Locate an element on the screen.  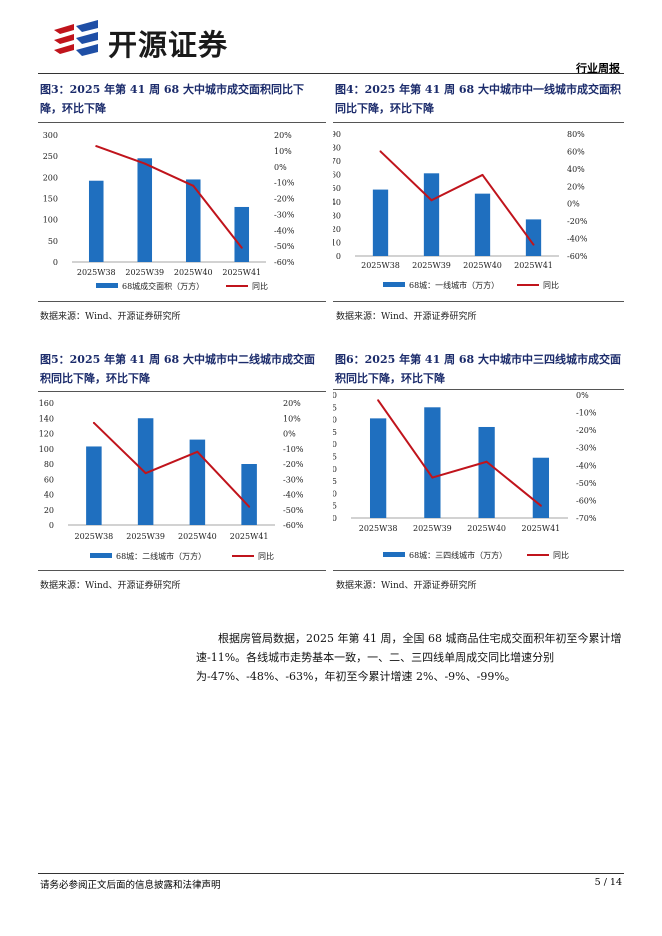
y-tick-label: 15 is located at coordinates (335, 481).